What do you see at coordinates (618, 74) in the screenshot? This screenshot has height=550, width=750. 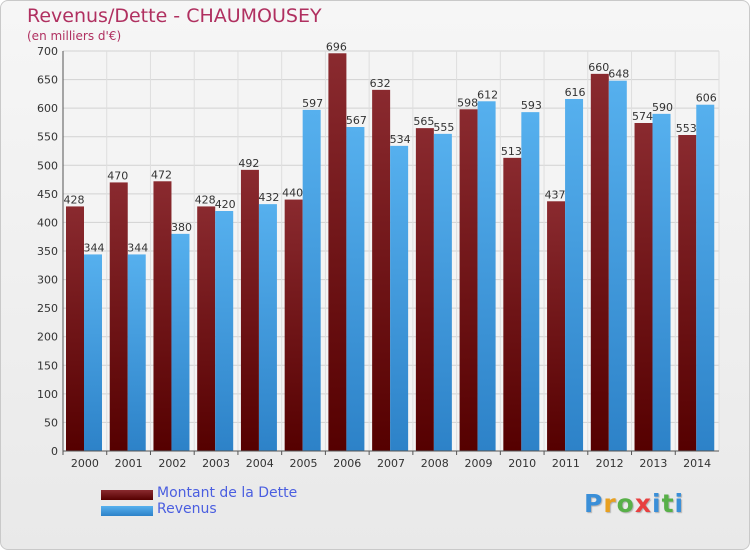 I see `data-label-revenue: 648` at bounding box center [618, 74].